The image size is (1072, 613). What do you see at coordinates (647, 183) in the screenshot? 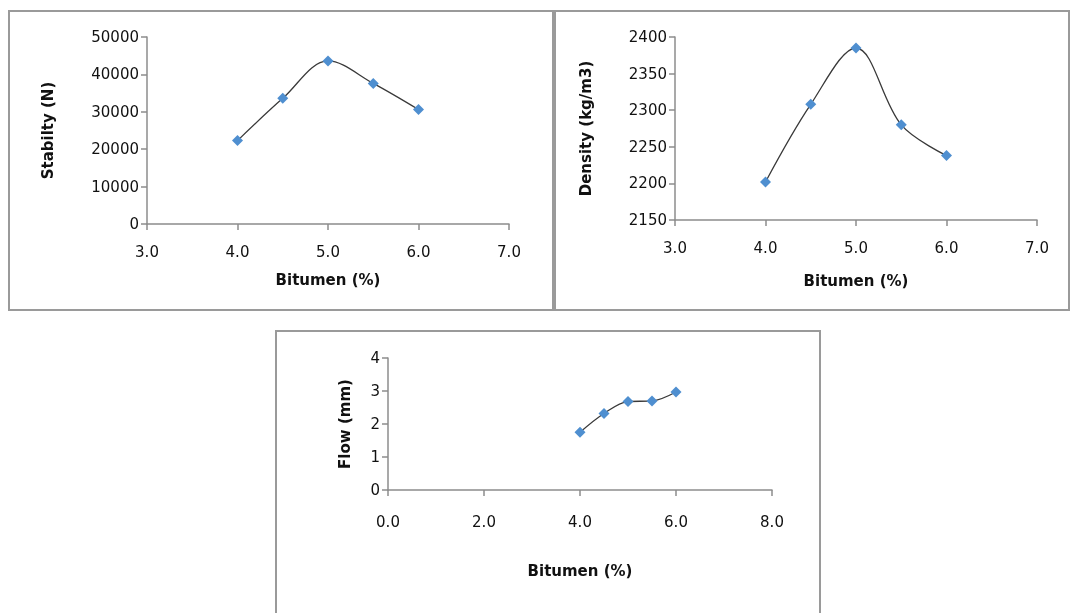
I see `y-tick-label: 2200` at bounding box center [647, 183].